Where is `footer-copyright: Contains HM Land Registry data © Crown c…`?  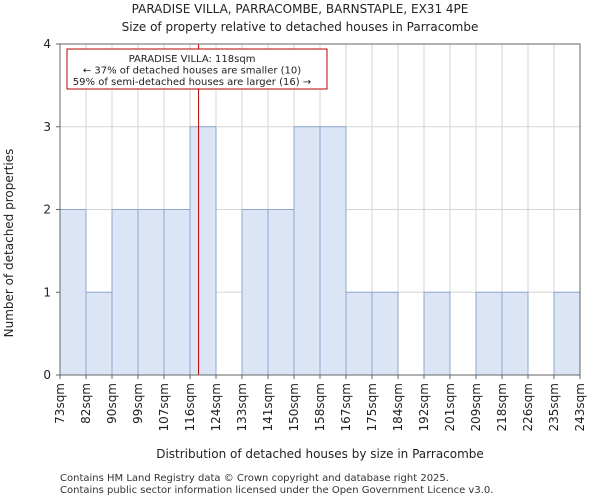
footer-copyright: Contains HM Land Registry data © Crown c… is located at coordinates (254, 478).